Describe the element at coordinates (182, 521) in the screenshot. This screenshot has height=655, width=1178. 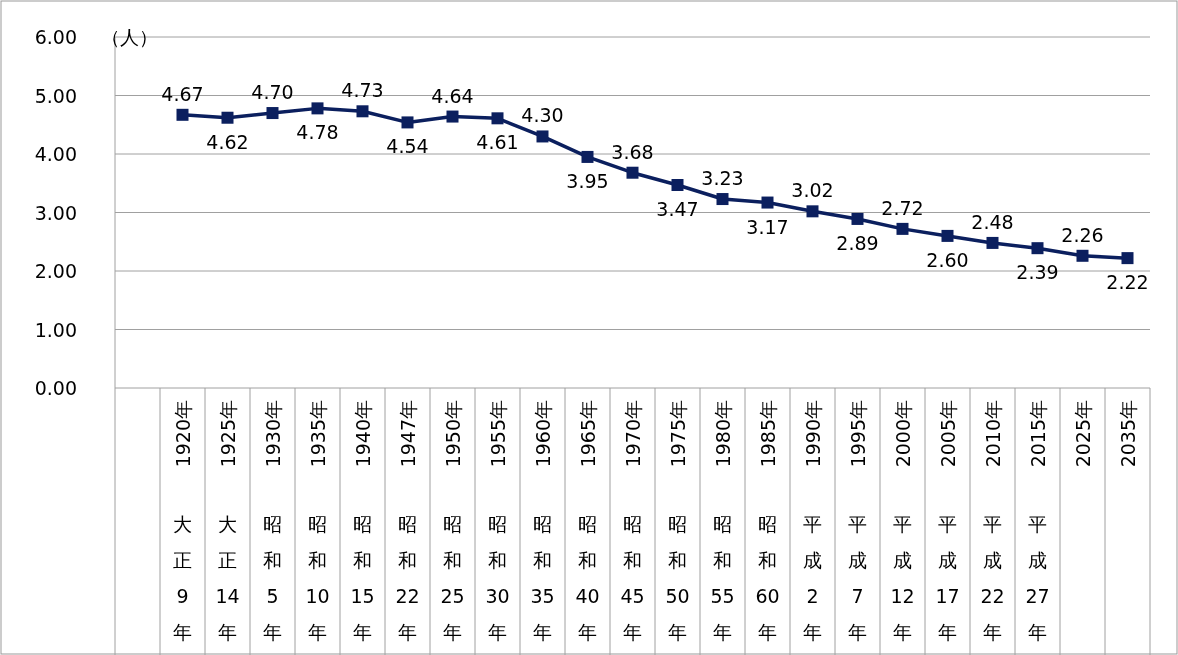
I see `category-label: 1920年大正9年` at that location.